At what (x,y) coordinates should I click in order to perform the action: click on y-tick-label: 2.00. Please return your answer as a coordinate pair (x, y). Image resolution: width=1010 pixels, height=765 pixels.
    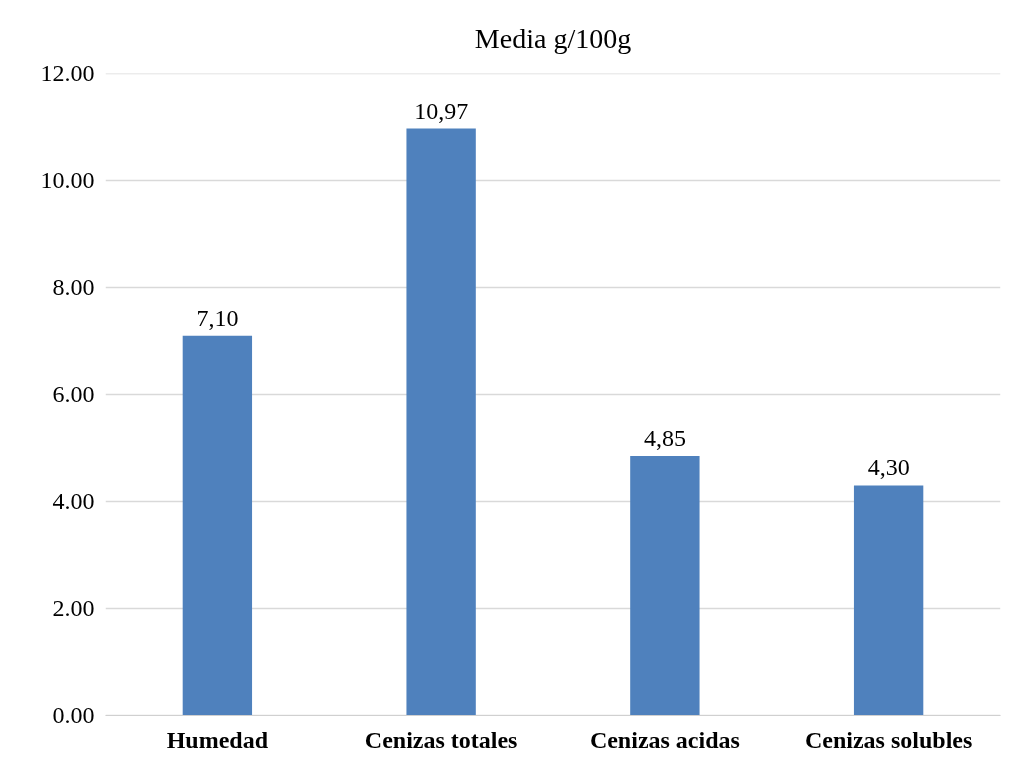
    Looking at the image, I should click on (73, 608).